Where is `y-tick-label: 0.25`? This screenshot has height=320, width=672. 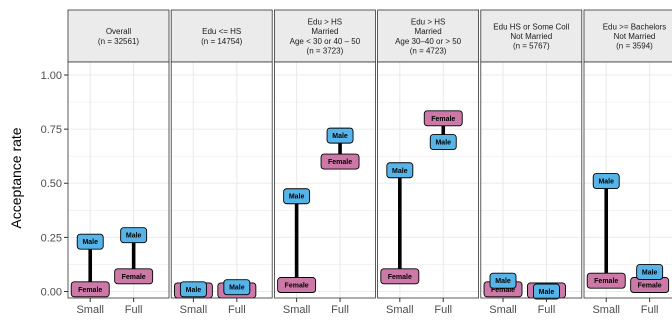 y-tick-label: 0.25 is located at coordinates (51, 238).